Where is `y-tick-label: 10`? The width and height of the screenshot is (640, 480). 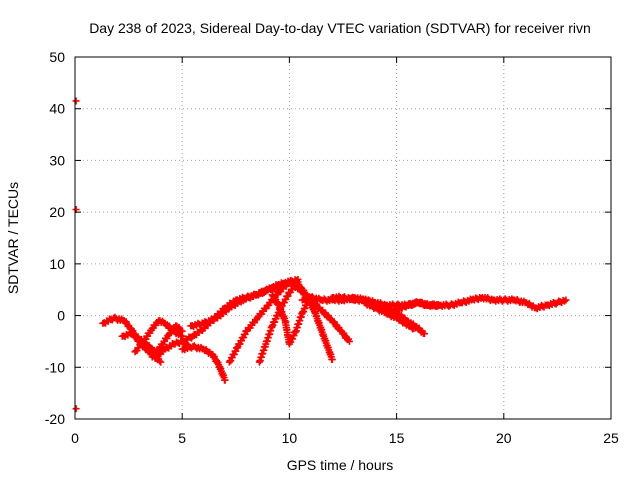
y-tick-label: 10 is located at coordinates (57, 264).